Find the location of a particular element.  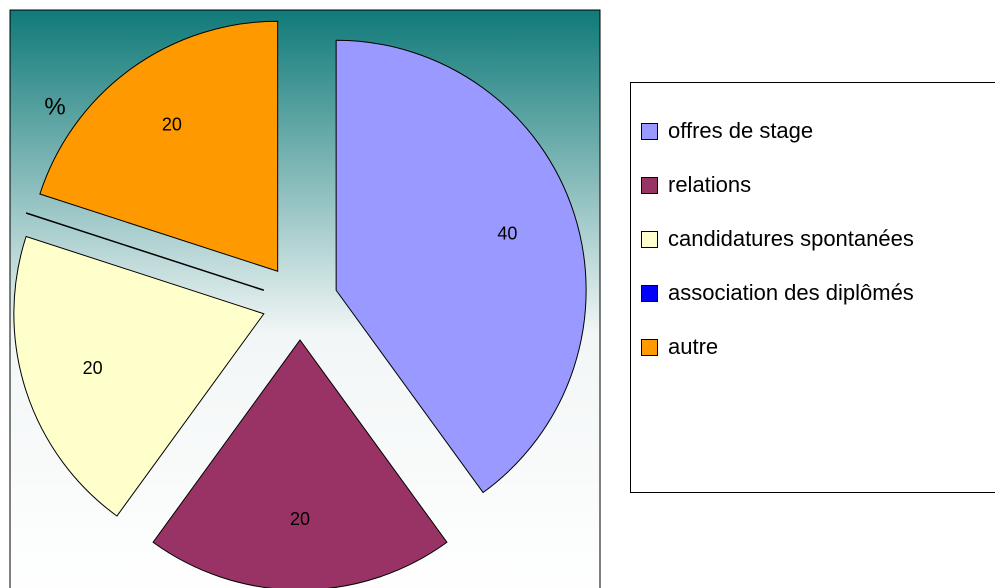

unit-label: % is located at coordinates (54, 106).